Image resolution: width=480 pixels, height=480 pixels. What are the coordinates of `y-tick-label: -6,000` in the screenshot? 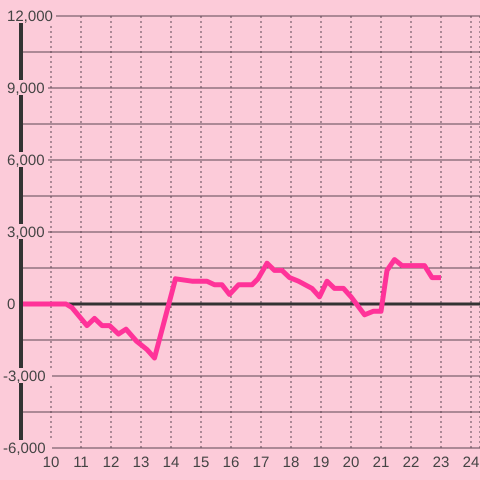 It's located at (24, 448).